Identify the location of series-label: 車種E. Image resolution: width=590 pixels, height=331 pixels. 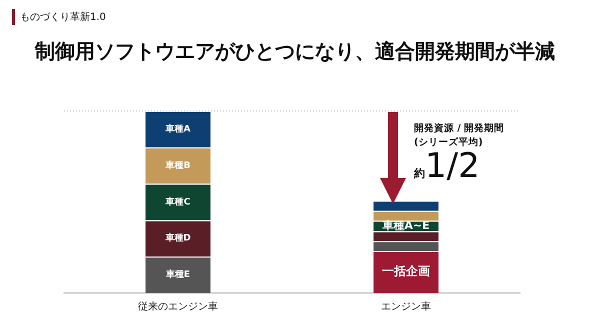
(177, 274).